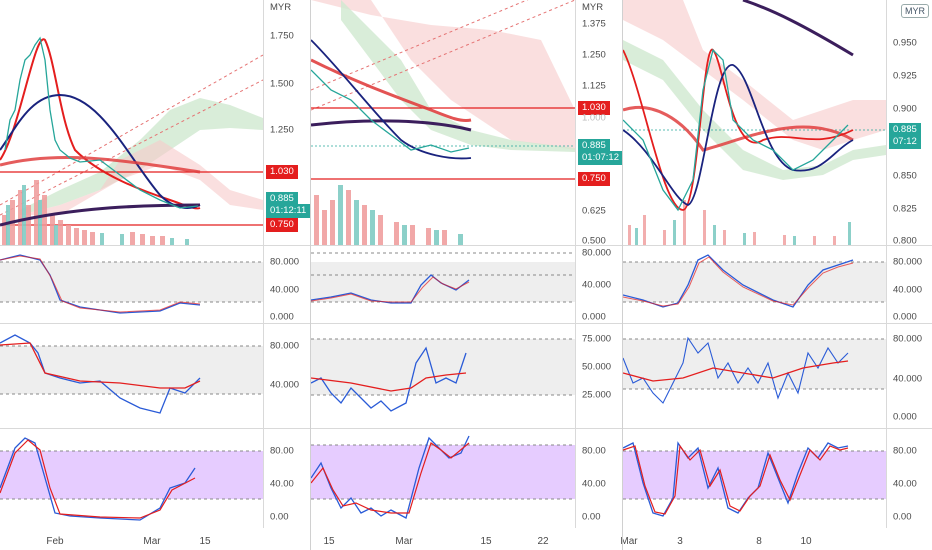 This screenshot has height=550, width=932. What do you see at coordinates (597, 339) in the screenshot?
I see `mfi-tick: 75.000` at bounding box center [597, 339].